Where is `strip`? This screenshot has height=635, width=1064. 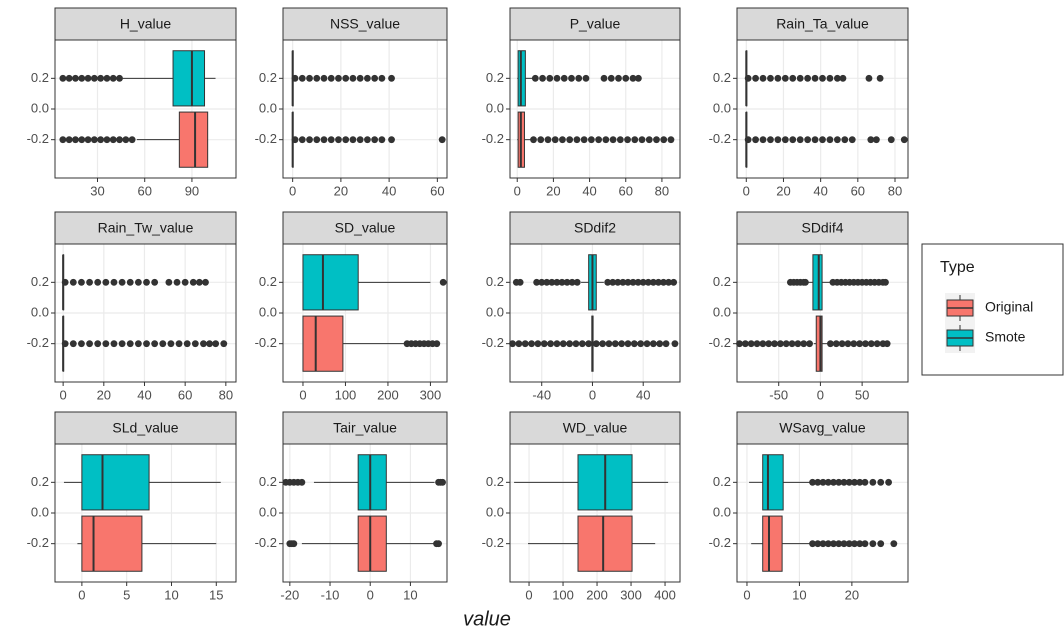 strip is located at coordinates (595, 428).